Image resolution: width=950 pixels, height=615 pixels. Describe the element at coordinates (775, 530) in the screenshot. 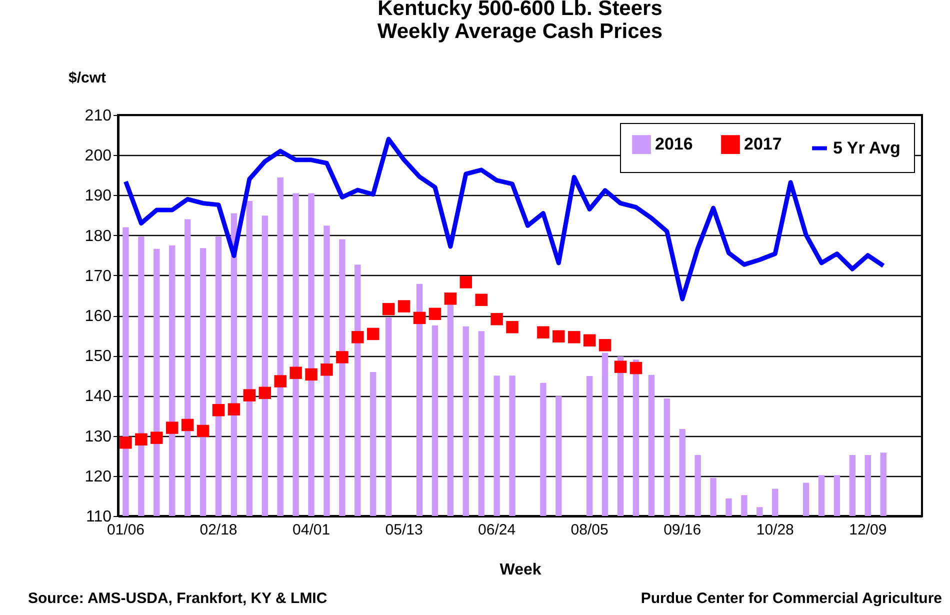

I see `x-tick-label: 10/28` at that location.